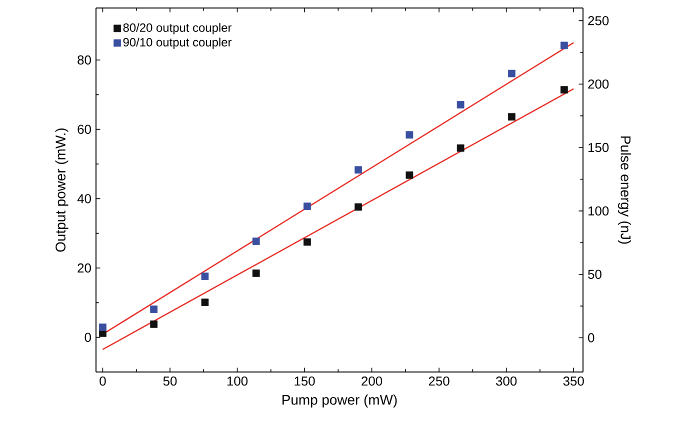  Describe the element at coordinates (84, 129) in the screenshot. I see `y-tick-label: 60` at that location.